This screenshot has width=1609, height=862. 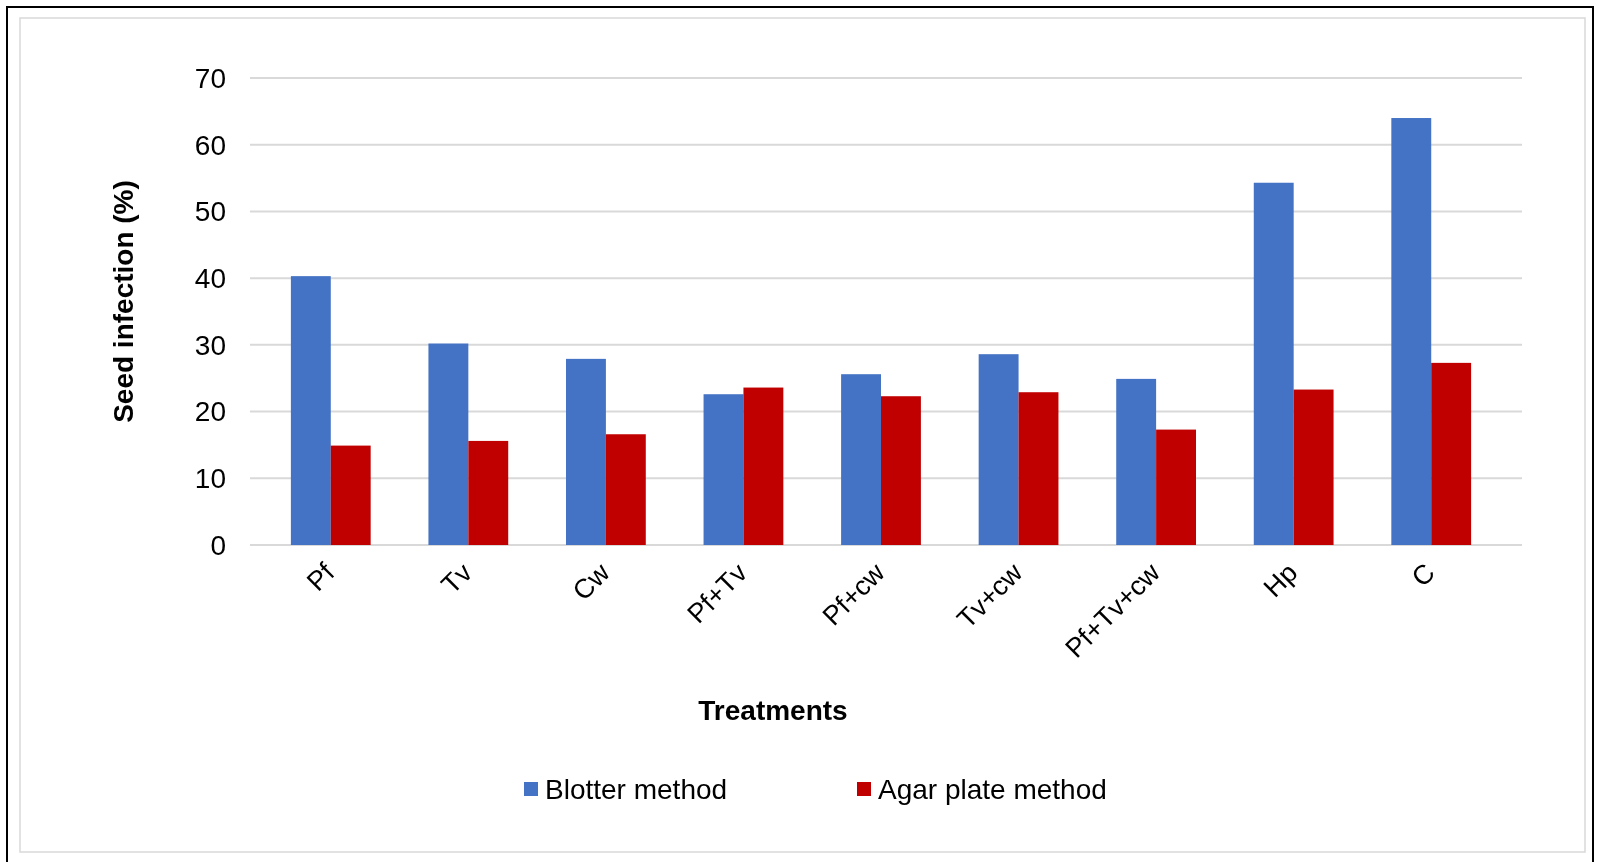 I want to click on y-tick-label: 20, so click(x=210, y=412).